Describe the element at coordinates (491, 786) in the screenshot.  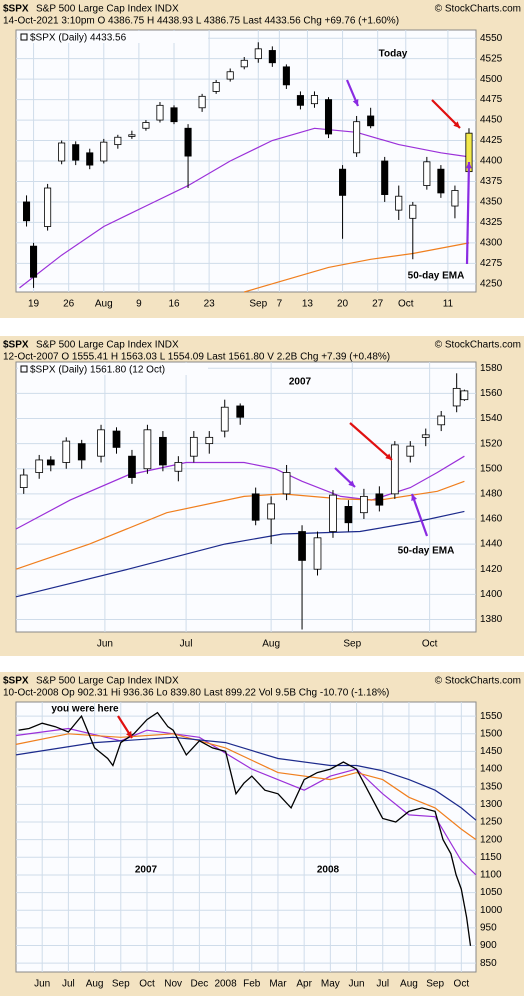
I see `y-tick-label: 1350` at that location.